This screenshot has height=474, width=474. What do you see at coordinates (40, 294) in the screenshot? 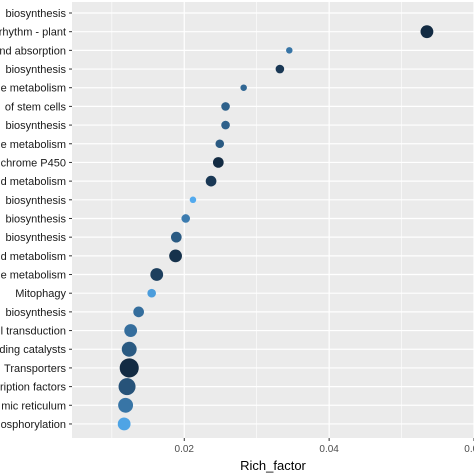
I see `y-tick-label: Mitophagy` at bounding box center [40, 294].